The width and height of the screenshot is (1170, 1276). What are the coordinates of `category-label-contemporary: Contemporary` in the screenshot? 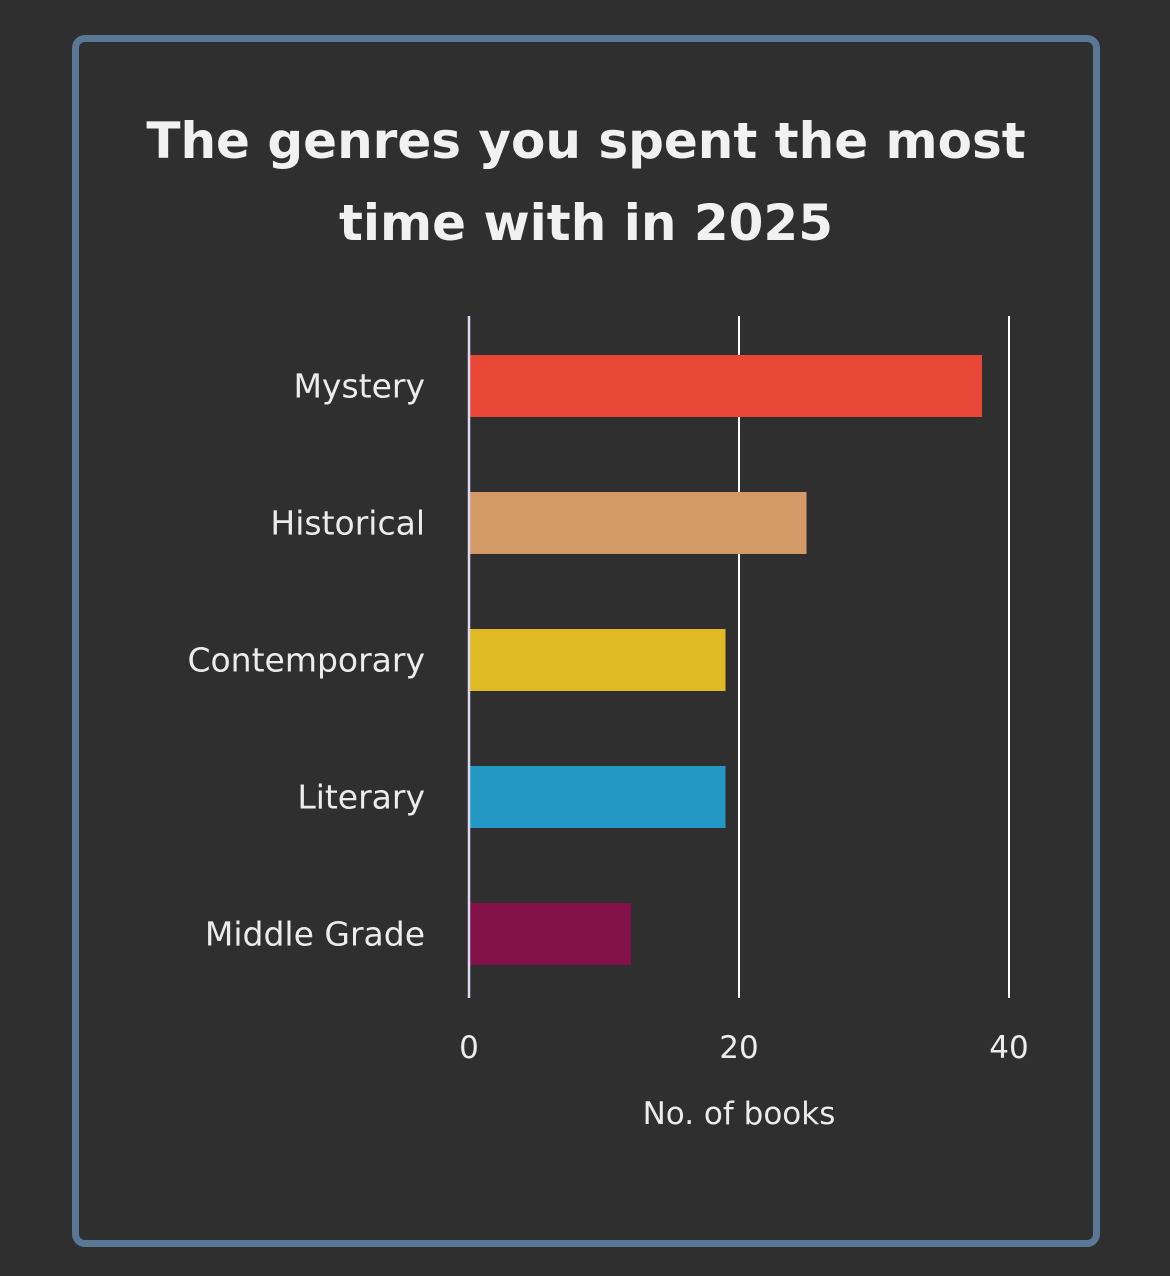 It's located at (306, 660).